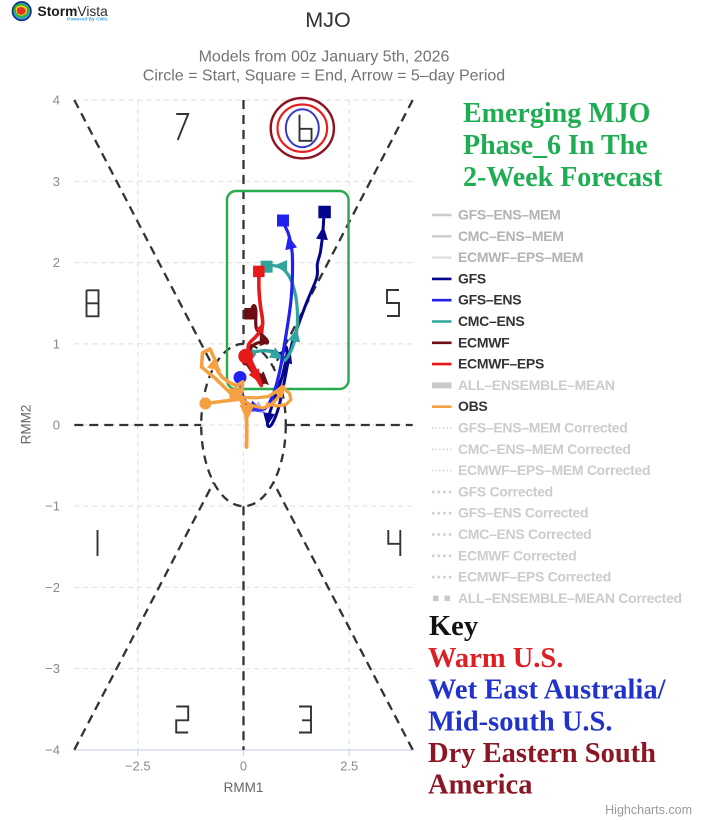 The height and width of the screenshot is (820, 703). What do you see at coordinates (453, 626) in the screenshot?
I see `svg-text: Key` at bounding box center [453, 626].